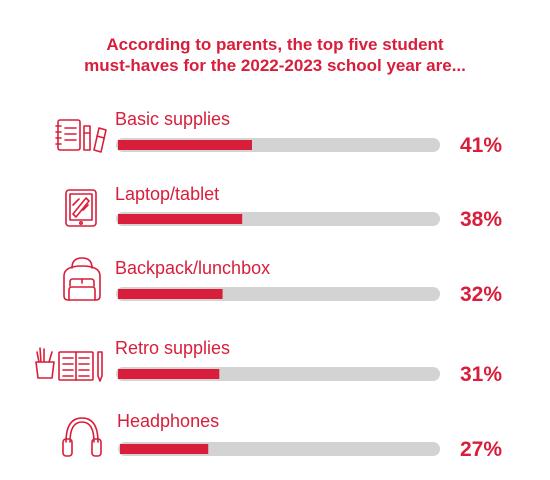 Image resolution: width=550 pixels, height=480 pixels. I want to click on category-label: Basic supplies, so click(172, 119).